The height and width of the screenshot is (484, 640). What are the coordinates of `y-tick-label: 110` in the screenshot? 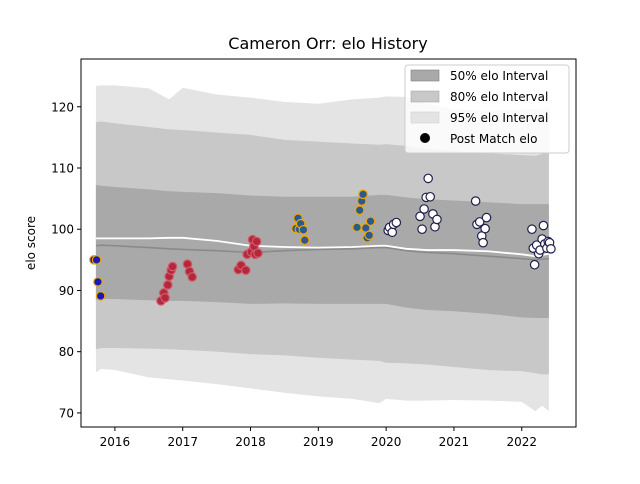 It's located at (62, 168).